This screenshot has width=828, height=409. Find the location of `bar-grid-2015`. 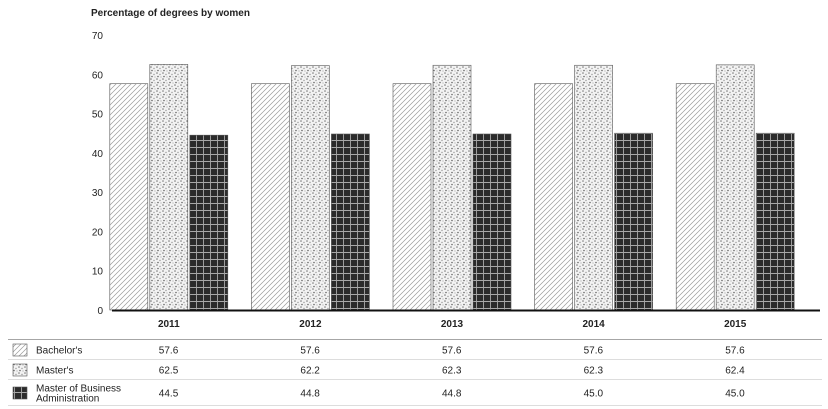

bar-grid-2015 is located at coordinates (775, 221).